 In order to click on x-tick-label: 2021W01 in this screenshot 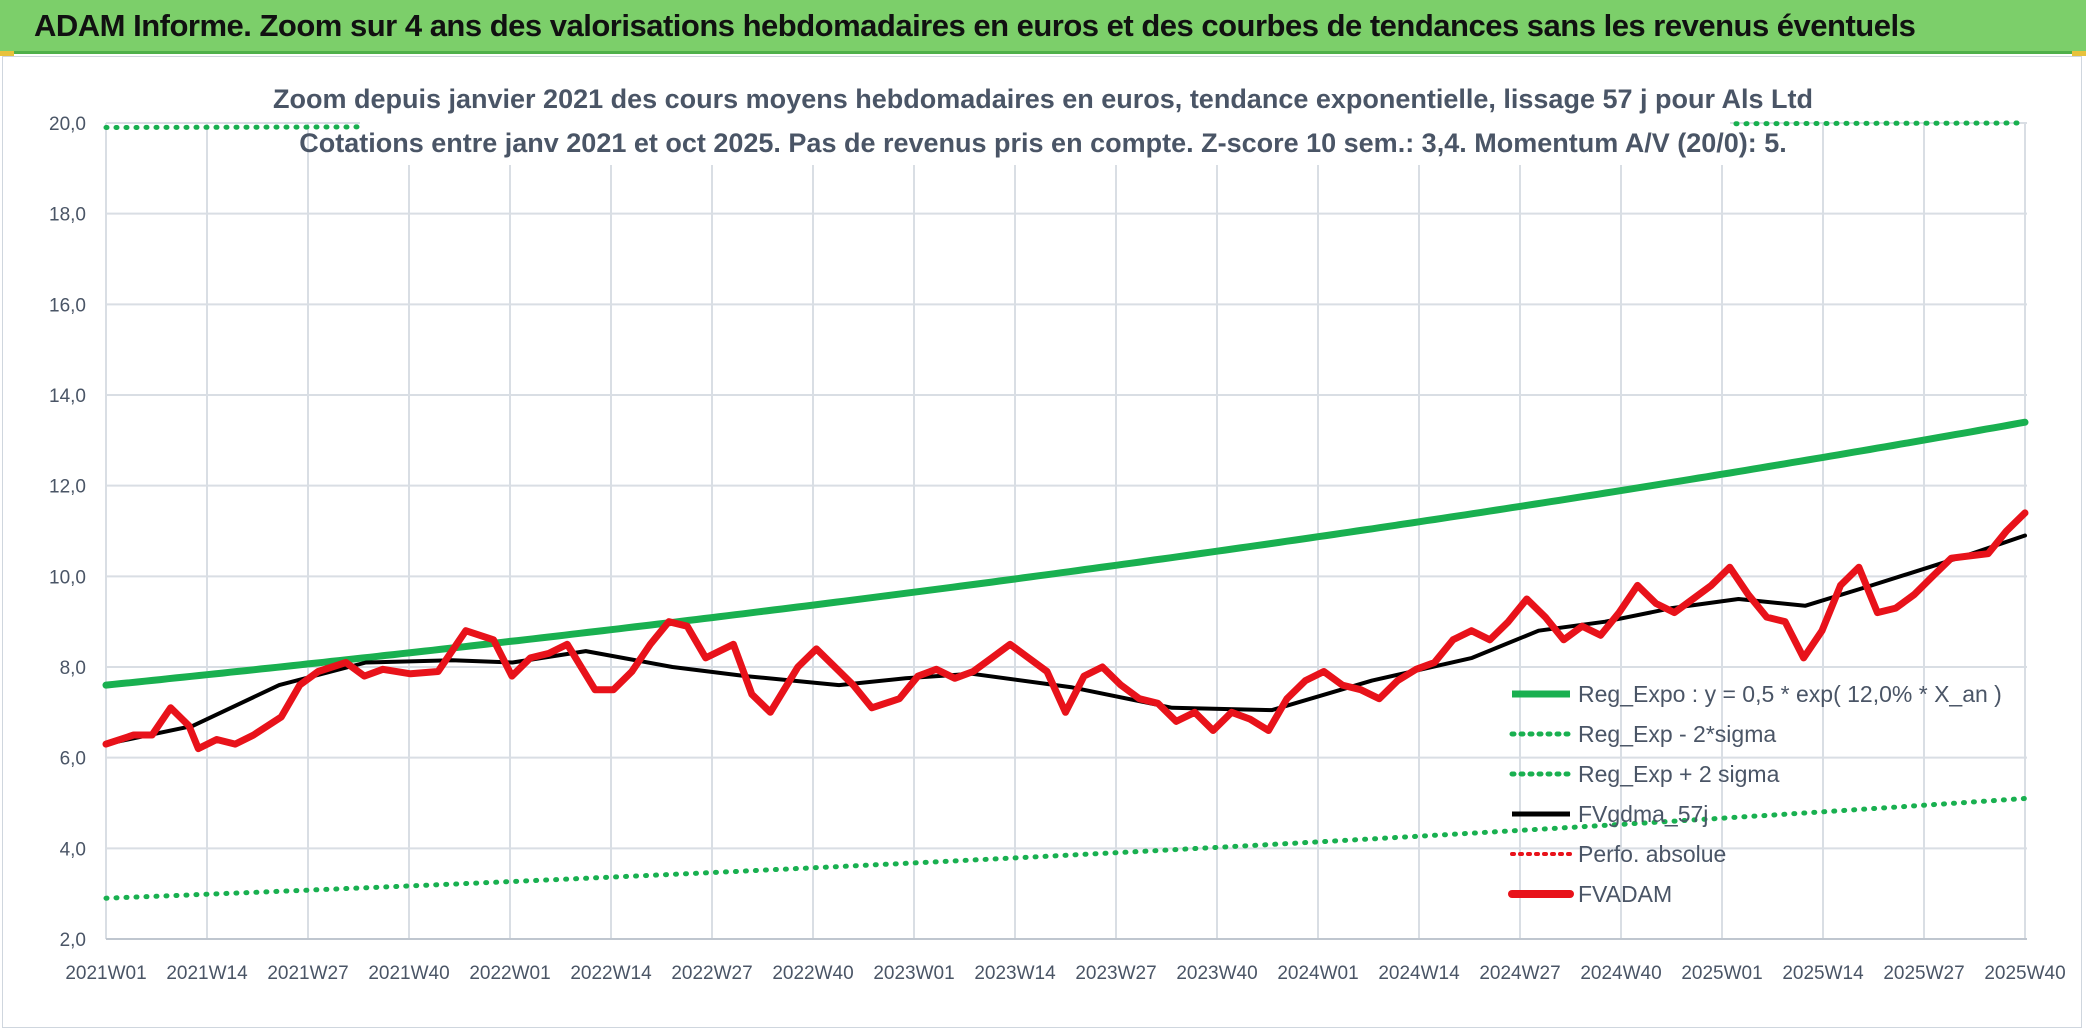, I will do `click(105, 973)`.